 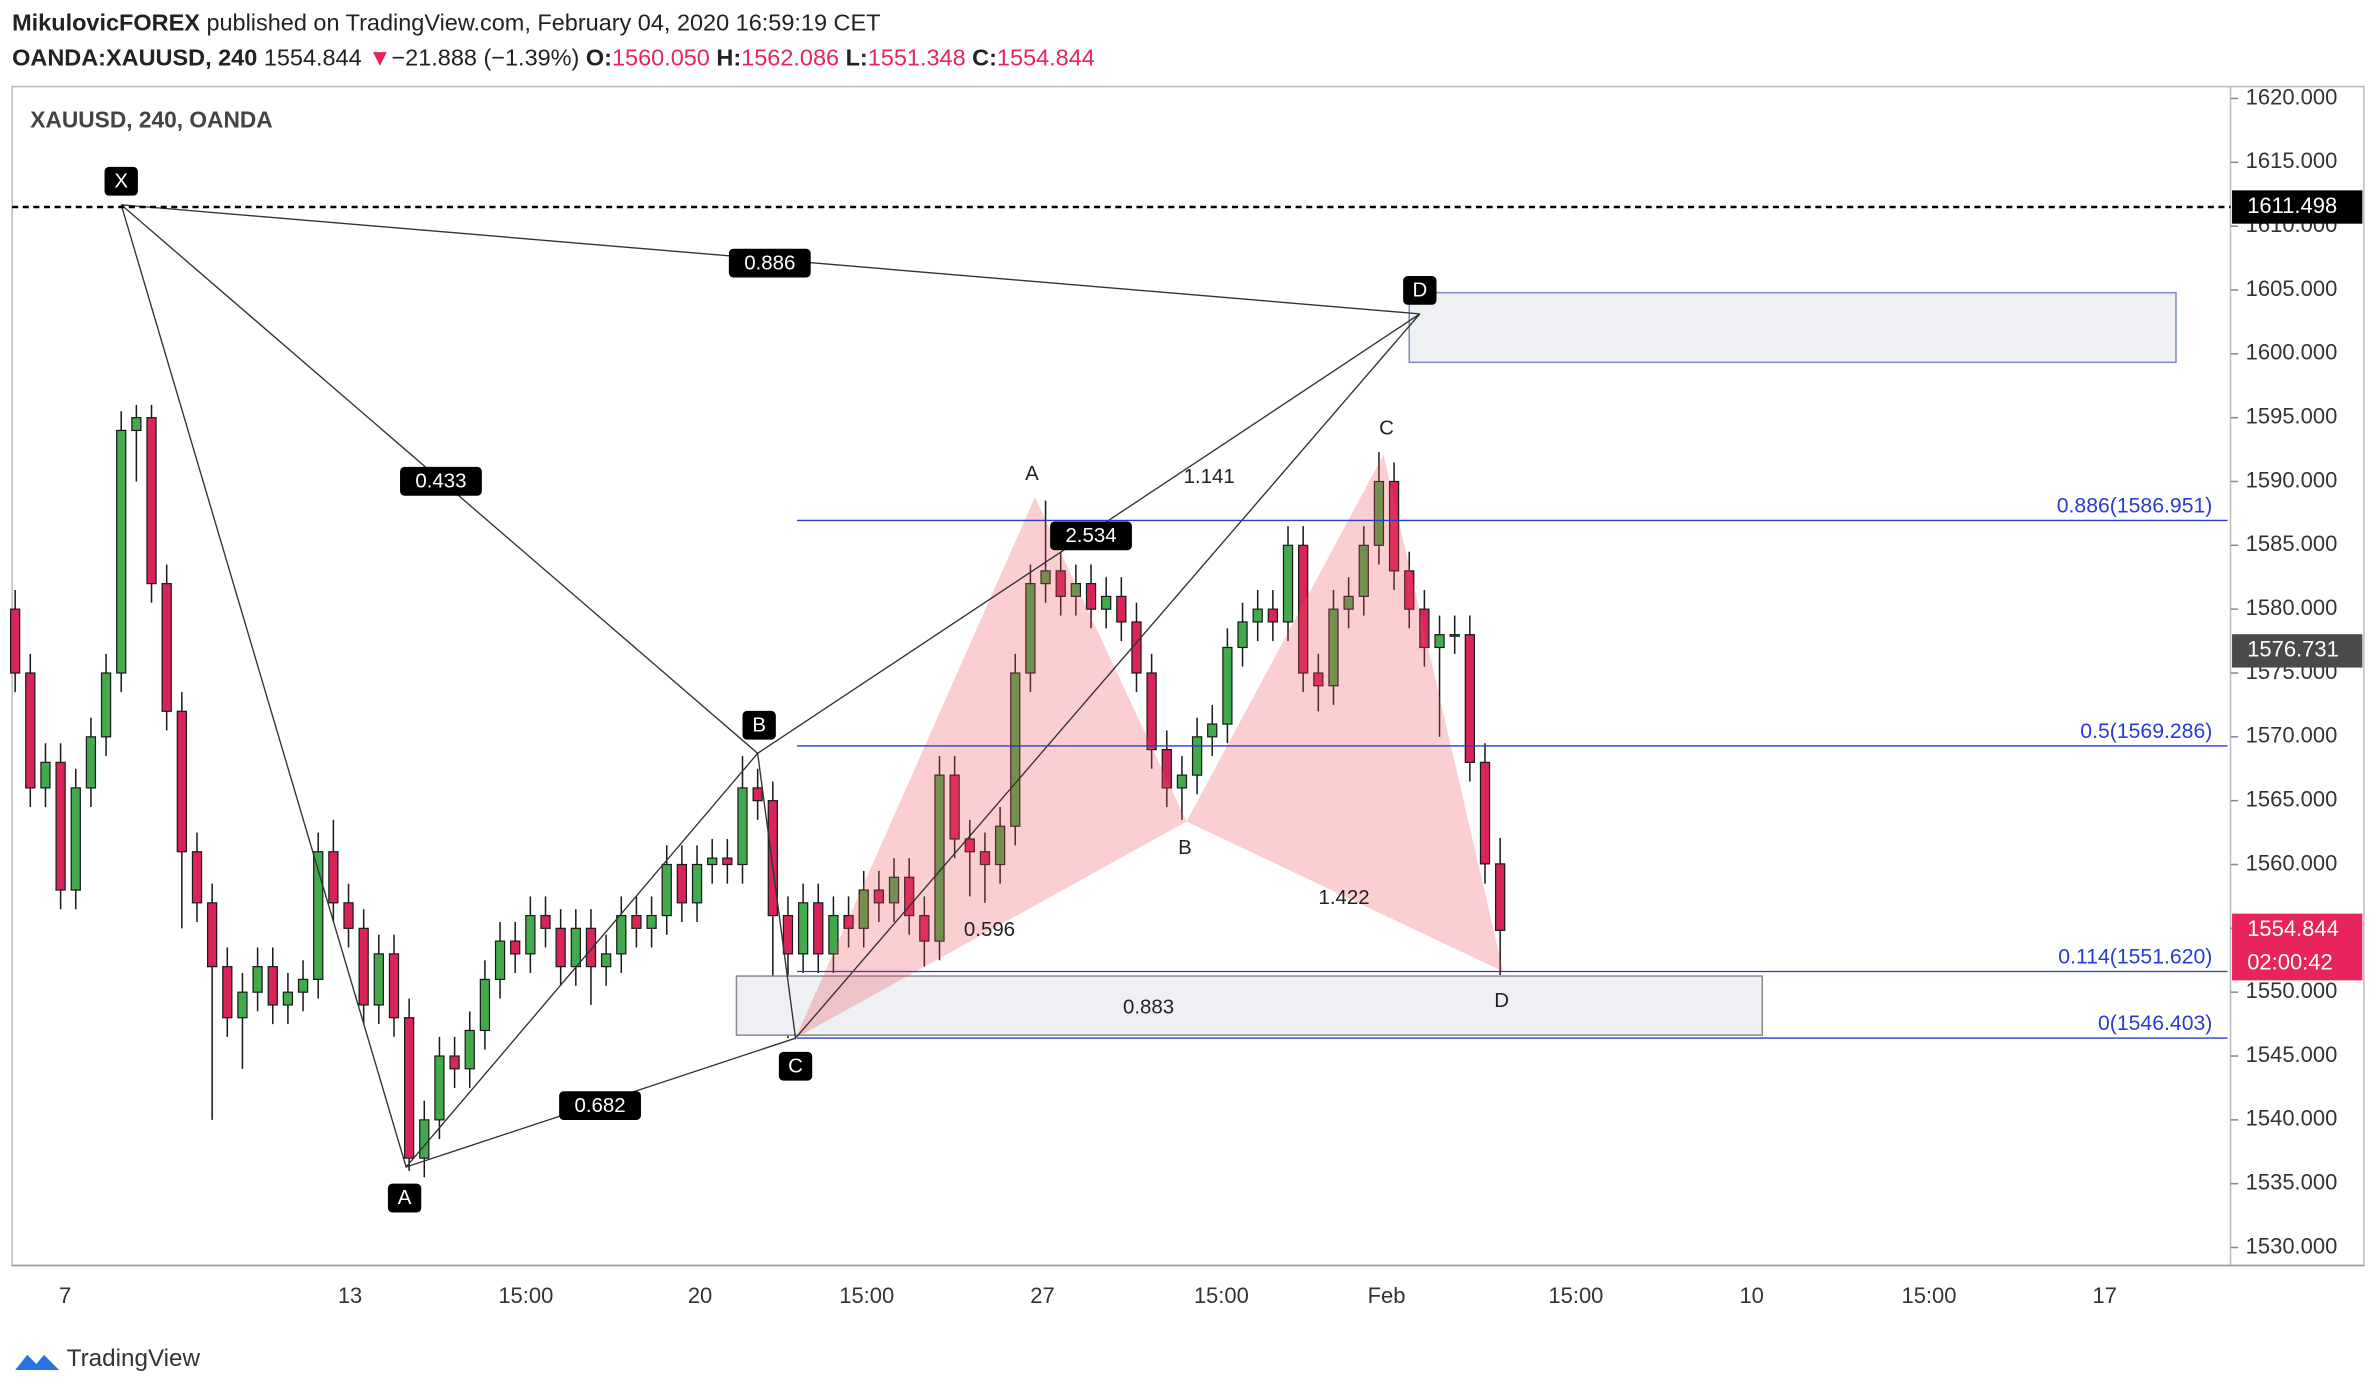 What do you see at coordinates (2293, 928) in the screenshot?
I see `price-tag-label: 1554.844` at bounding box center [2293, 928].